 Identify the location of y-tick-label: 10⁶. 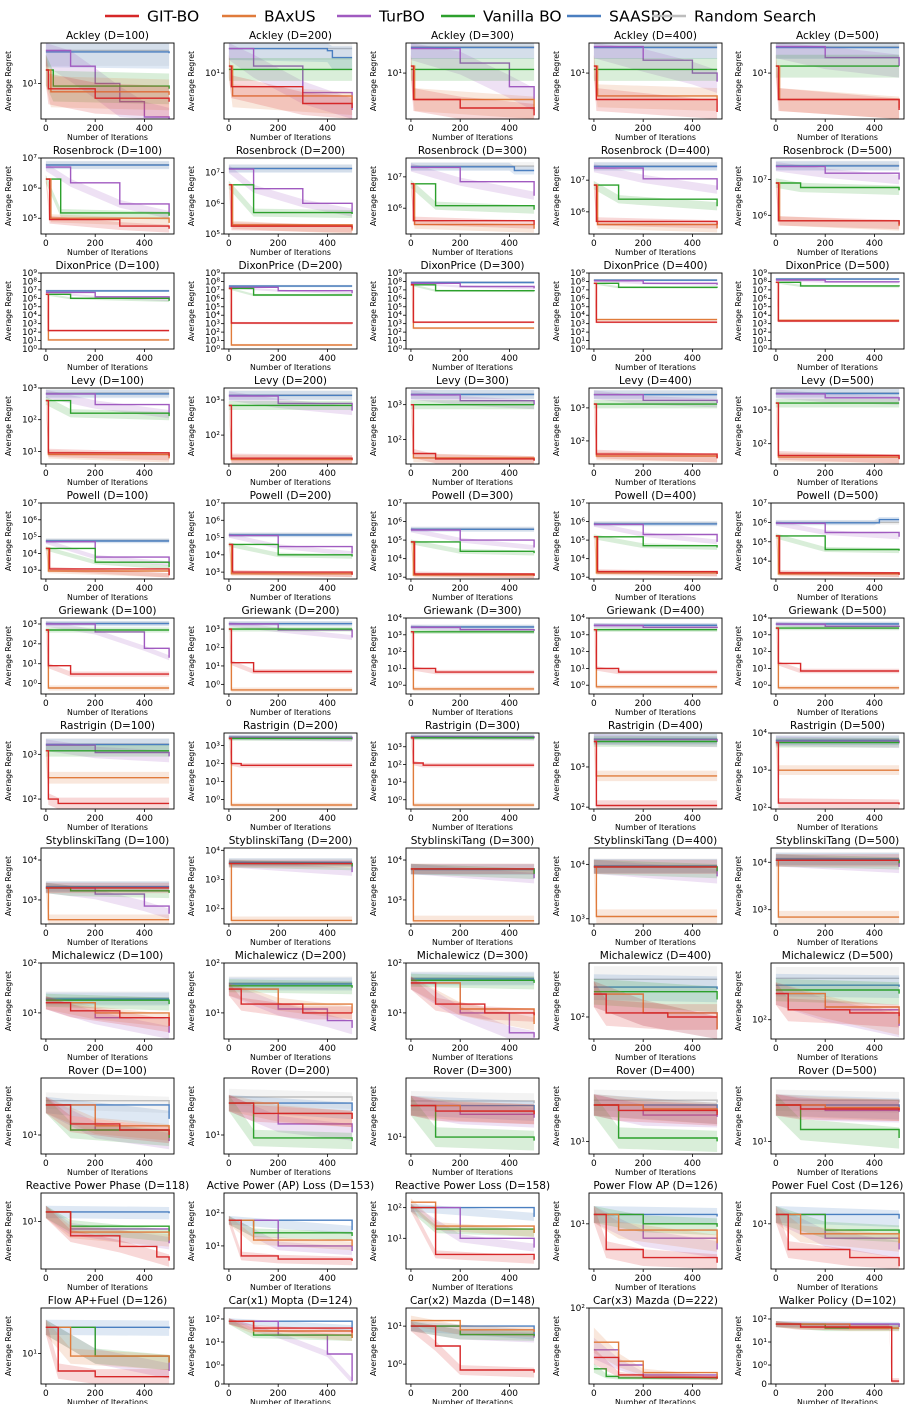
(29, 521).